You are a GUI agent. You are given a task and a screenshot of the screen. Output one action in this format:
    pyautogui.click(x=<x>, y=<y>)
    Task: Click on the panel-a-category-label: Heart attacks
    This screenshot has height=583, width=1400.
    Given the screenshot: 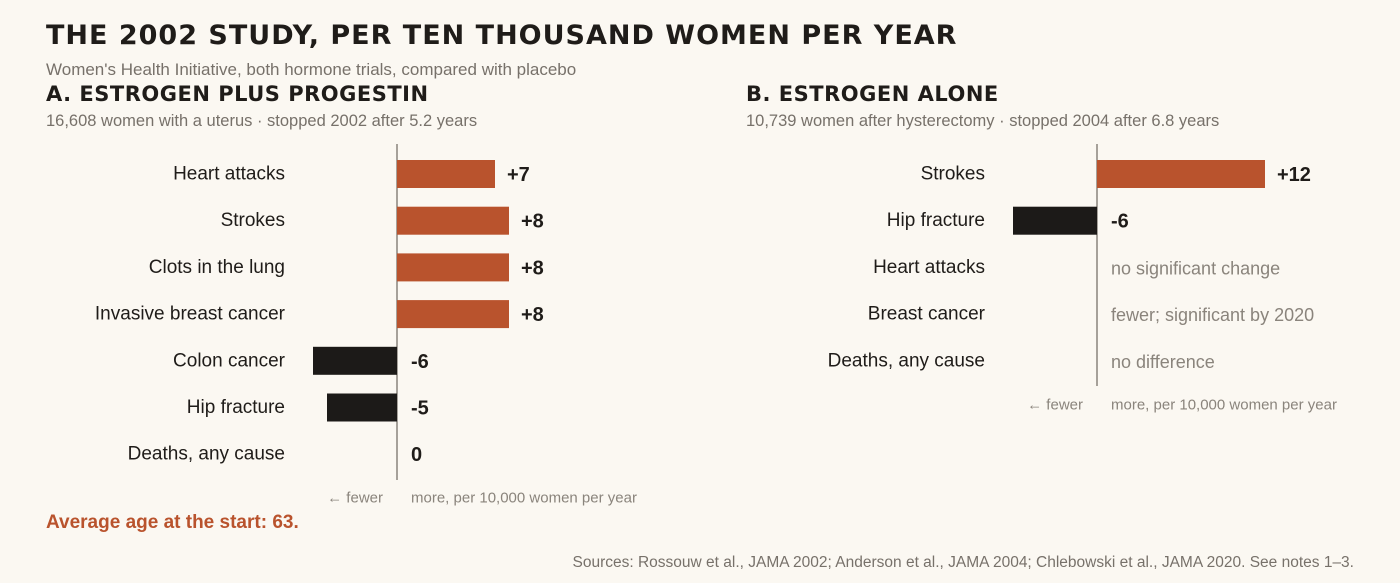 What is the action you would take?
    pyautogui.click(x=229, y=174)
    